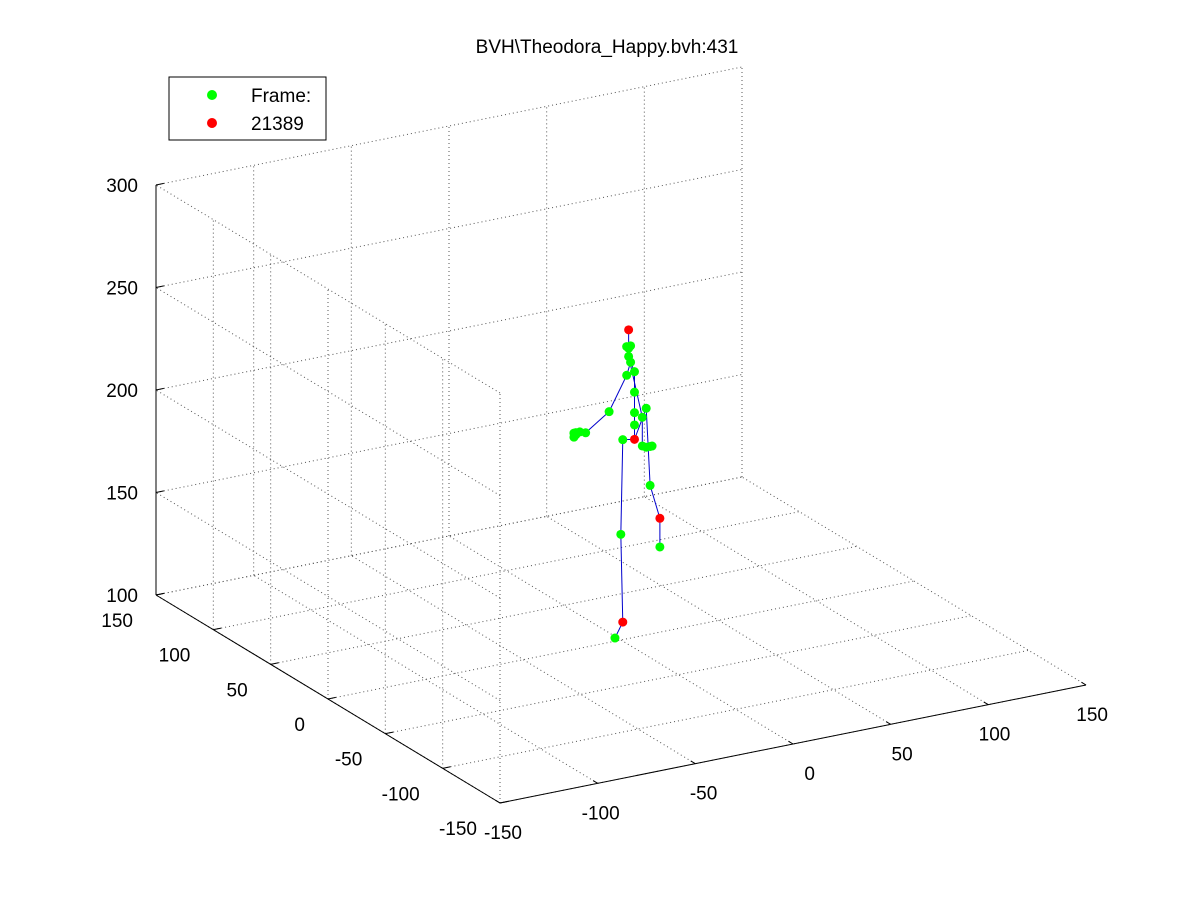  What do you see at coordinates (212, 123) in the screenshot?
I see `legend-marker-number` at bounding box center [212, 123].